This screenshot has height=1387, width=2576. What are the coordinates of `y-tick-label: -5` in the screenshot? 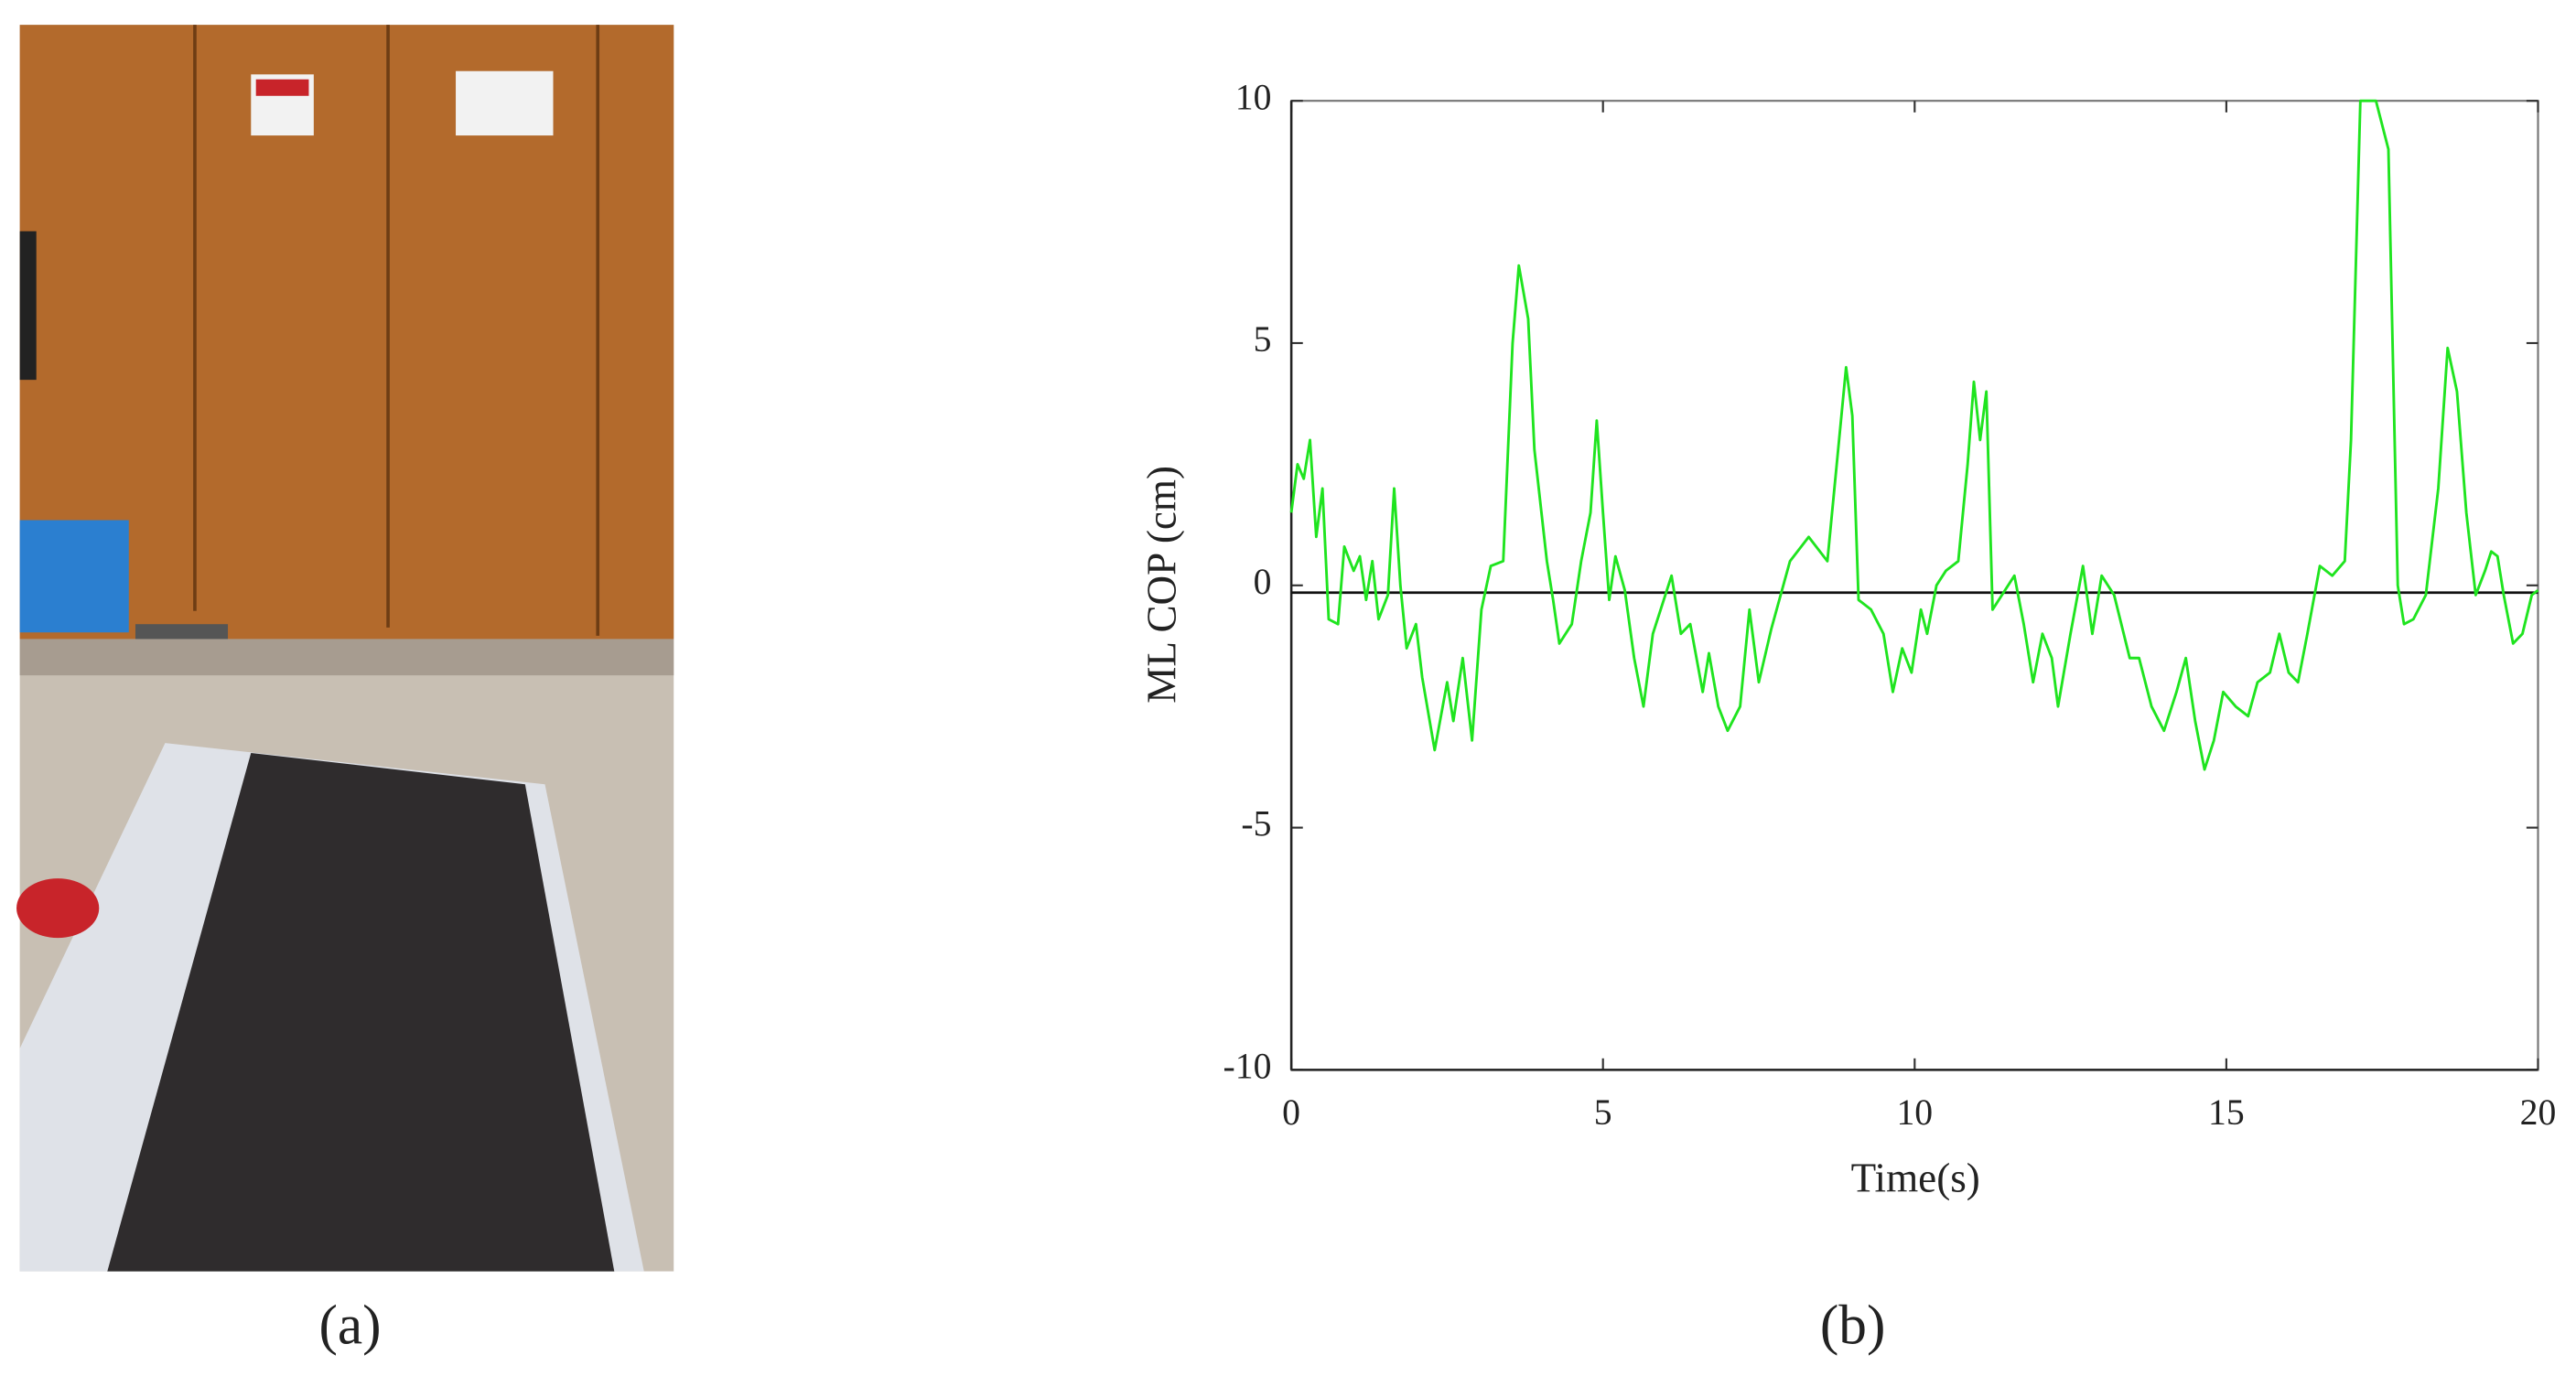 It's located at (1256, 824).